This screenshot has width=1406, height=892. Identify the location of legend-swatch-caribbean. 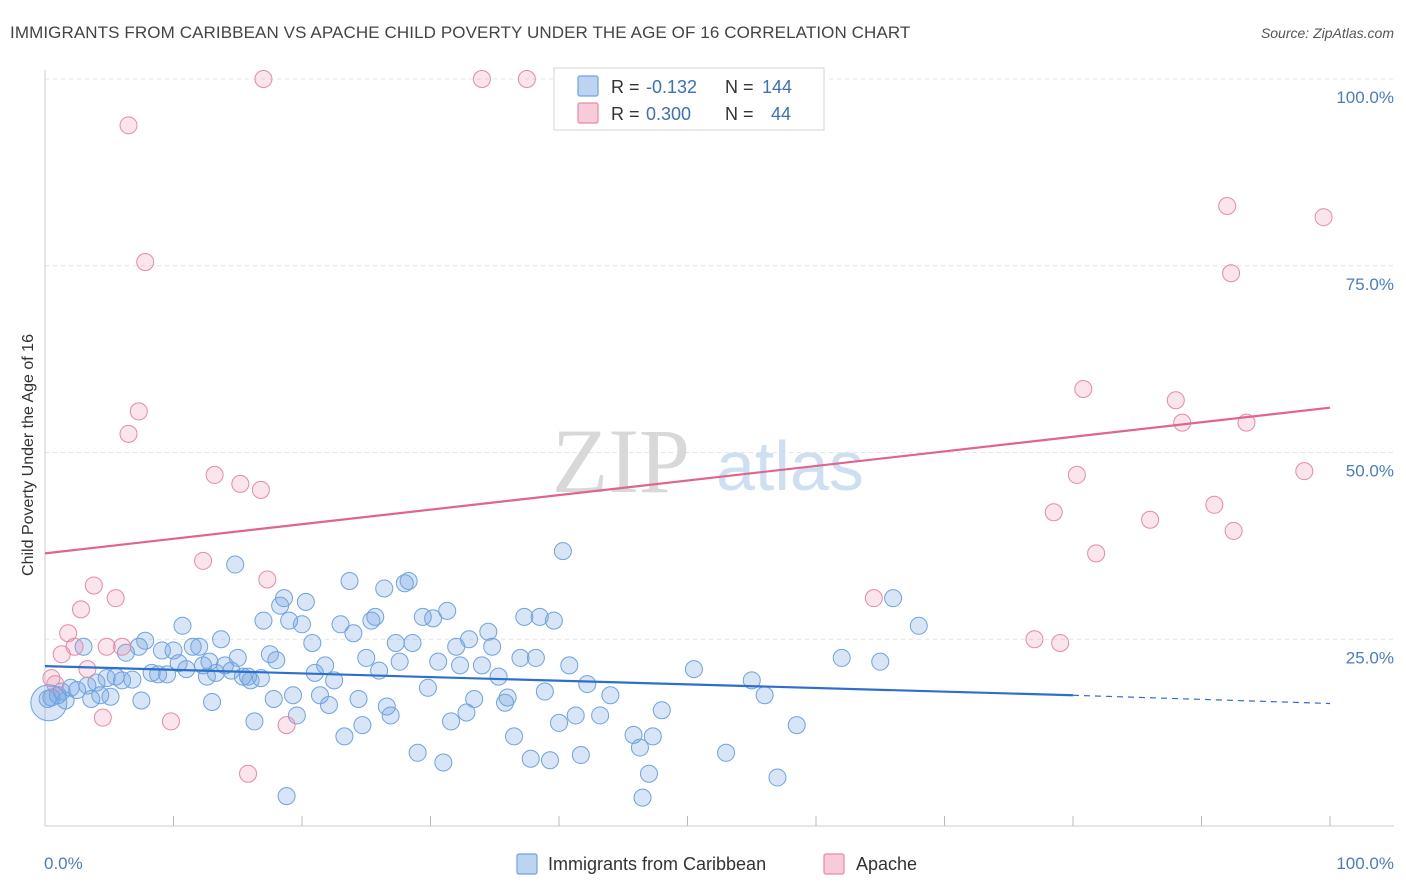
(527, 864).